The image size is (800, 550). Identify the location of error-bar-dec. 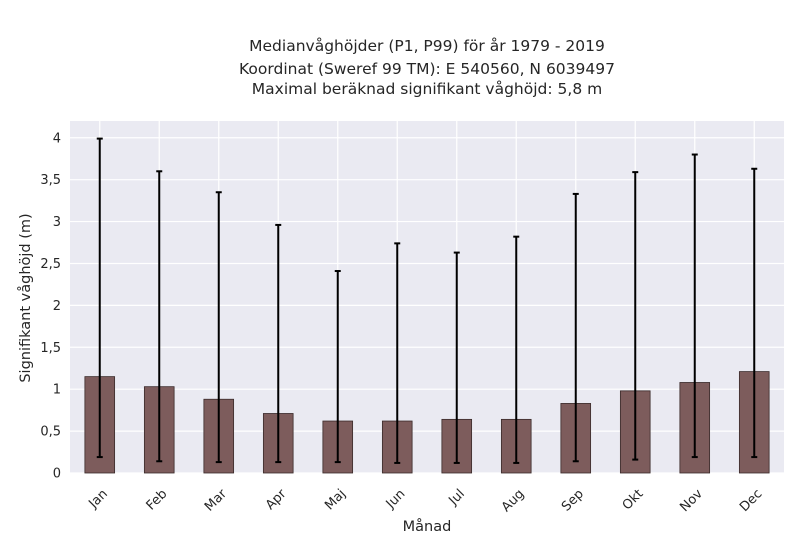
(754, 313).